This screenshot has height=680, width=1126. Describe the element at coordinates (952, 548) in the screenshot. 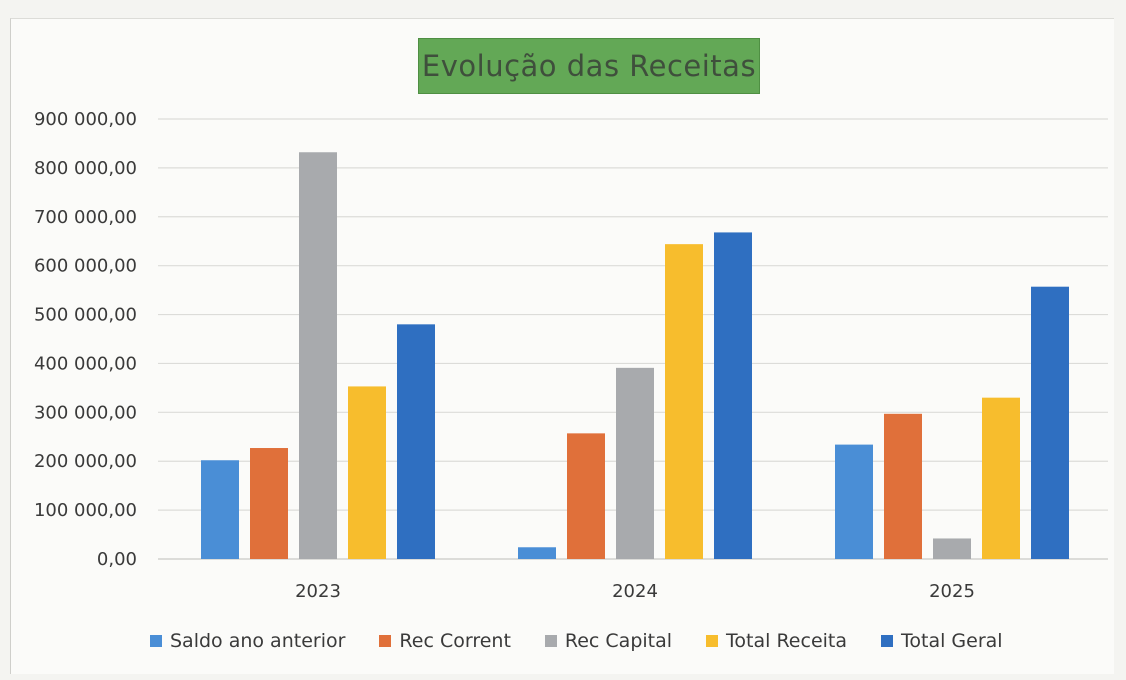

I see `bar-rec-capital-2025` at that location.